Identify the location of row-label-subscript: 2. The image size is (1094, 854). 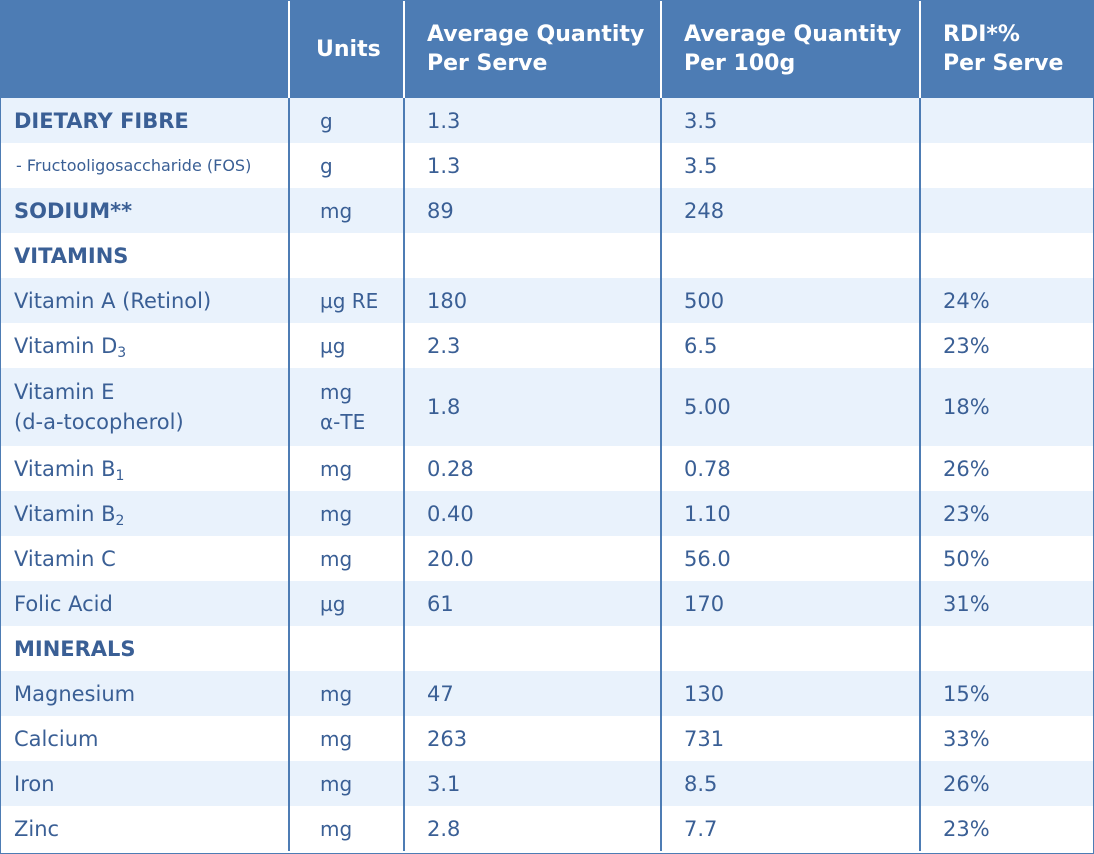
(120, 520).